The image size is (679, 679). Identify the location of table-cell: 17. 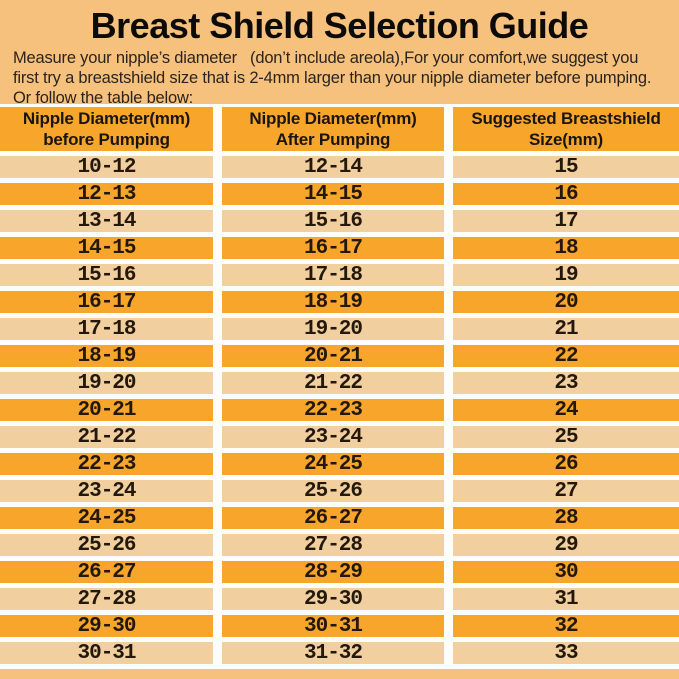
(566, 221).